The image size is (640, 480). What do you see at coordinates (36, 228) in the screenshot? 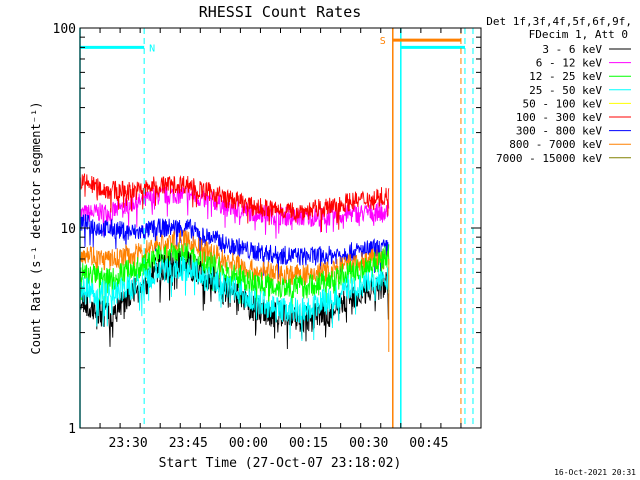
I see `y-axis-label: Count Rate (s⁻¹ detector segment⁻¹)` at bounding box center [36, 228].